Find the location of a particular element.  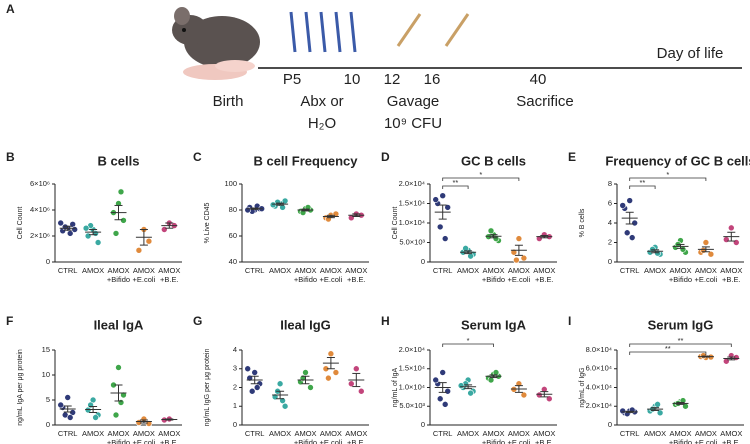

stage: Abx or is located at coordinates (321, 101).